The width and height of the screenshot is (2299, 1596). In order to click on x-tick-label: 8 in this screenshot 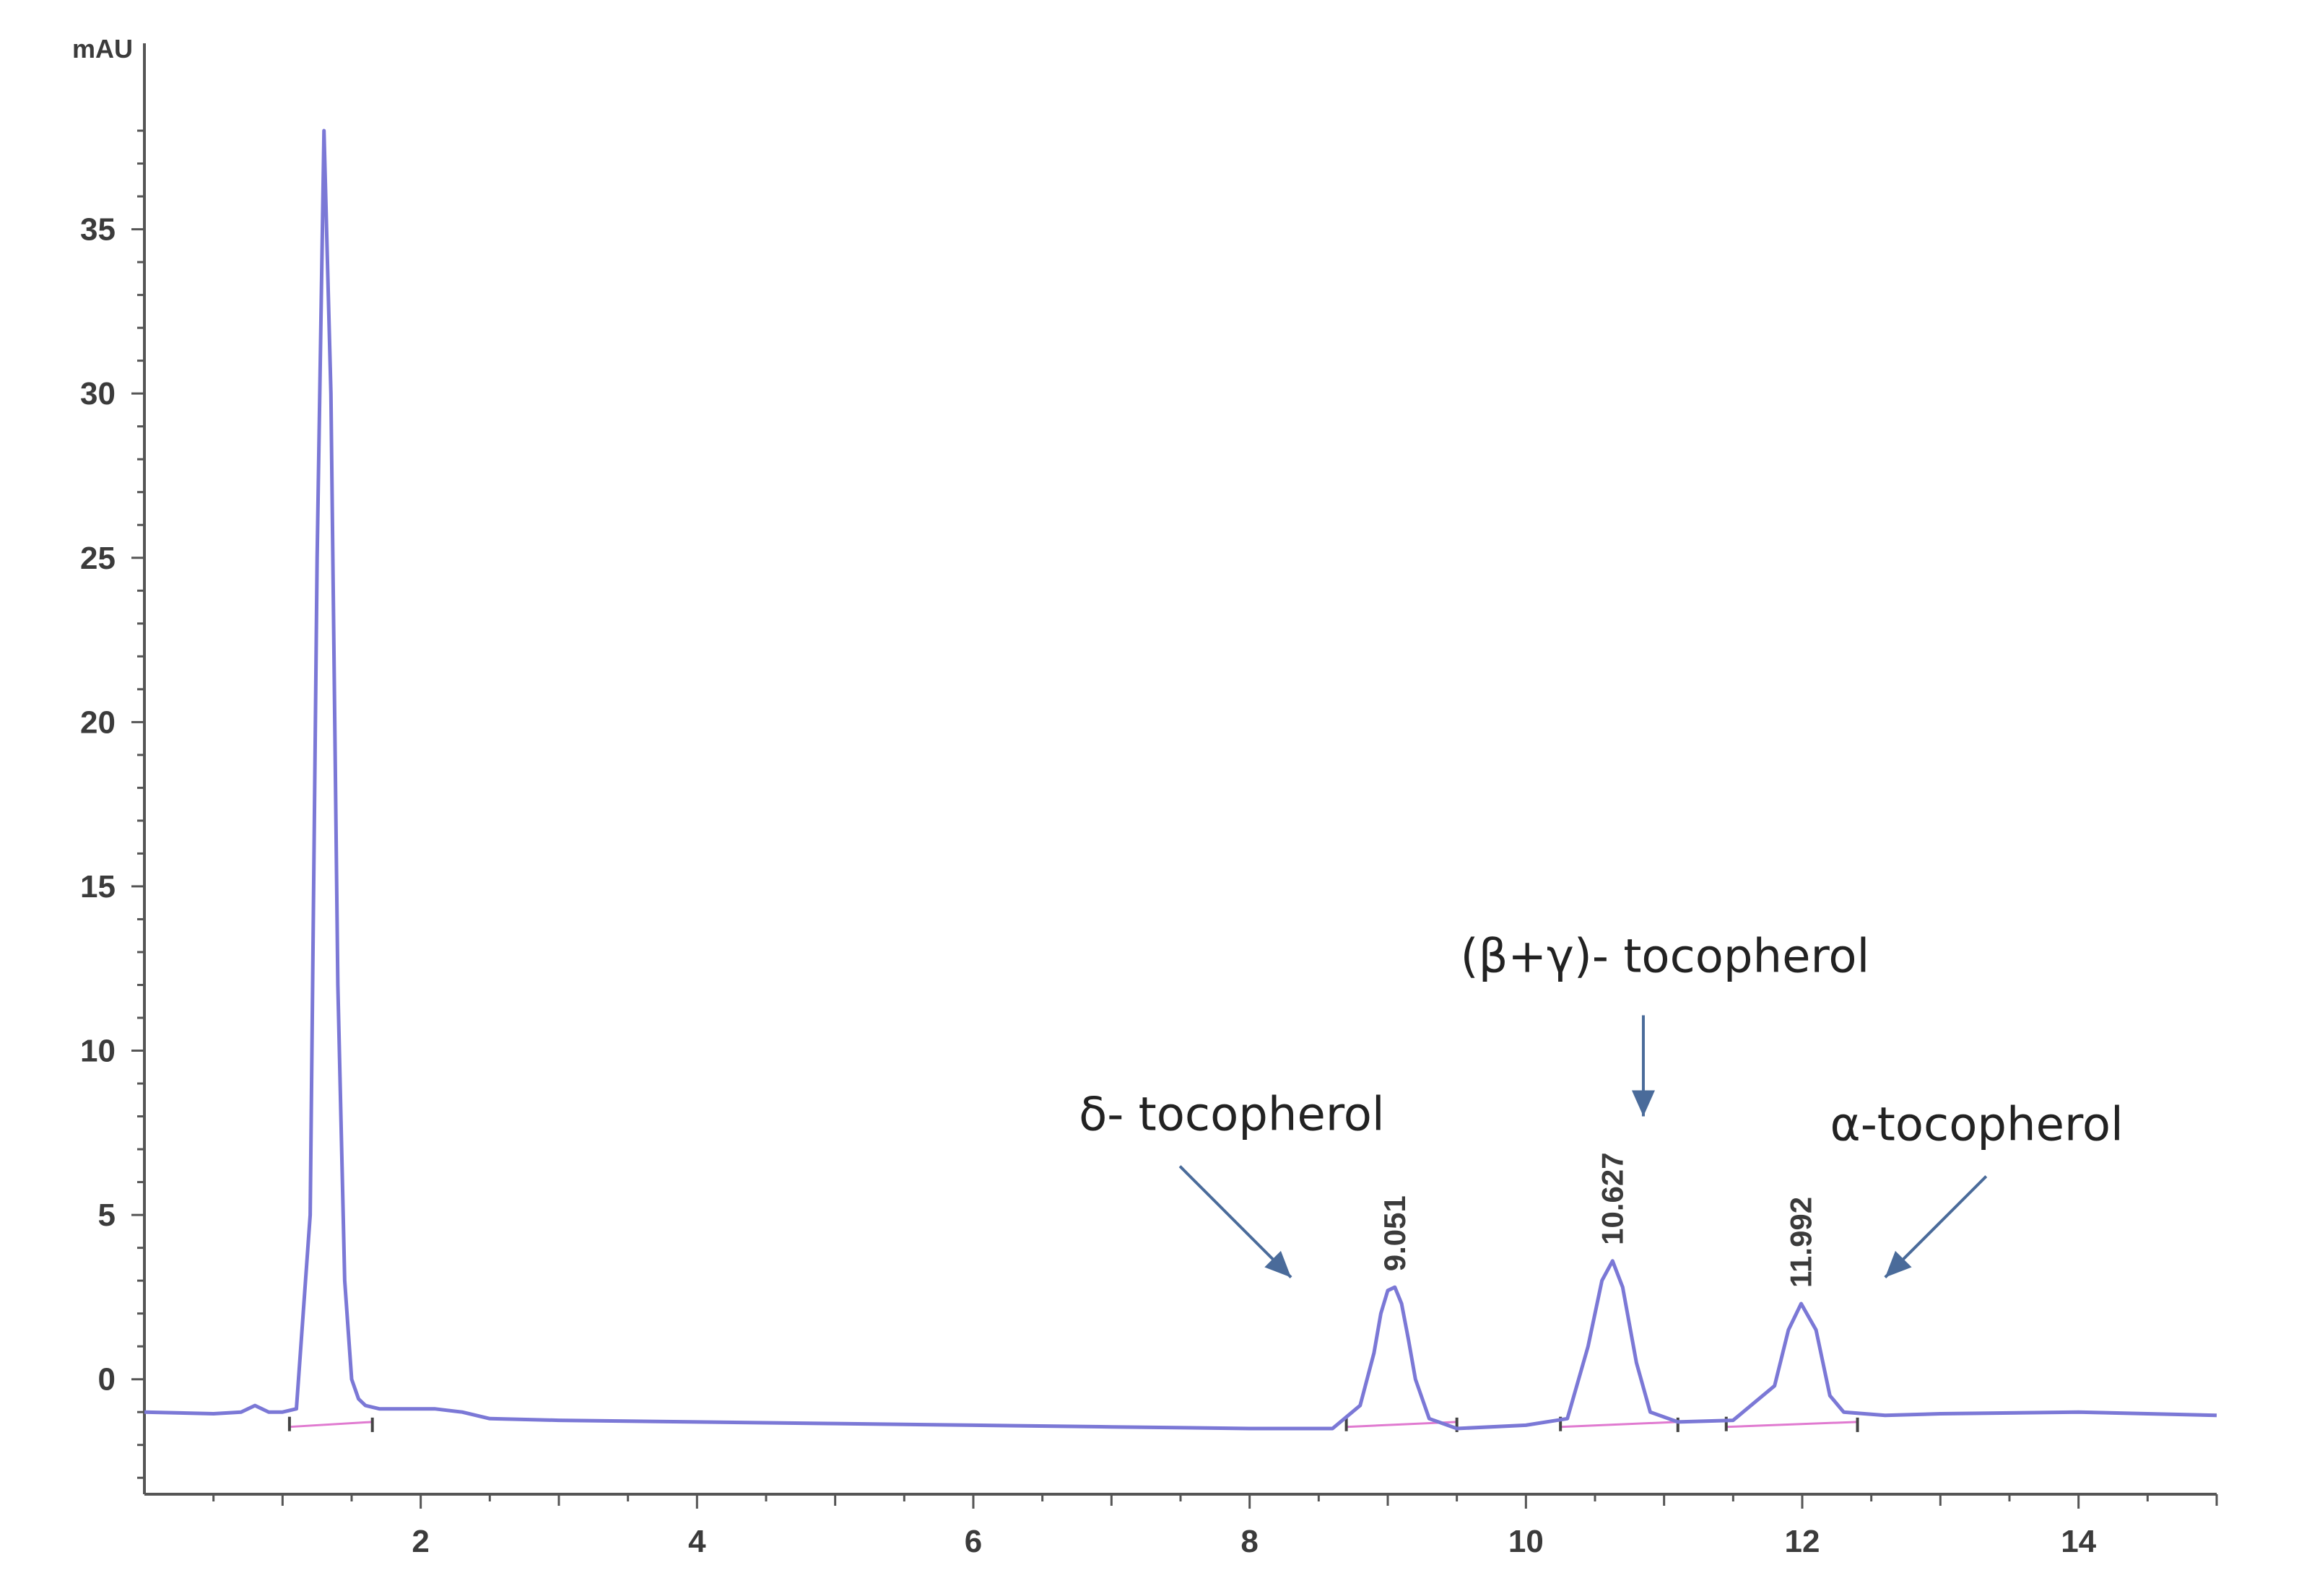, I will do `click(1249, 1541)`.